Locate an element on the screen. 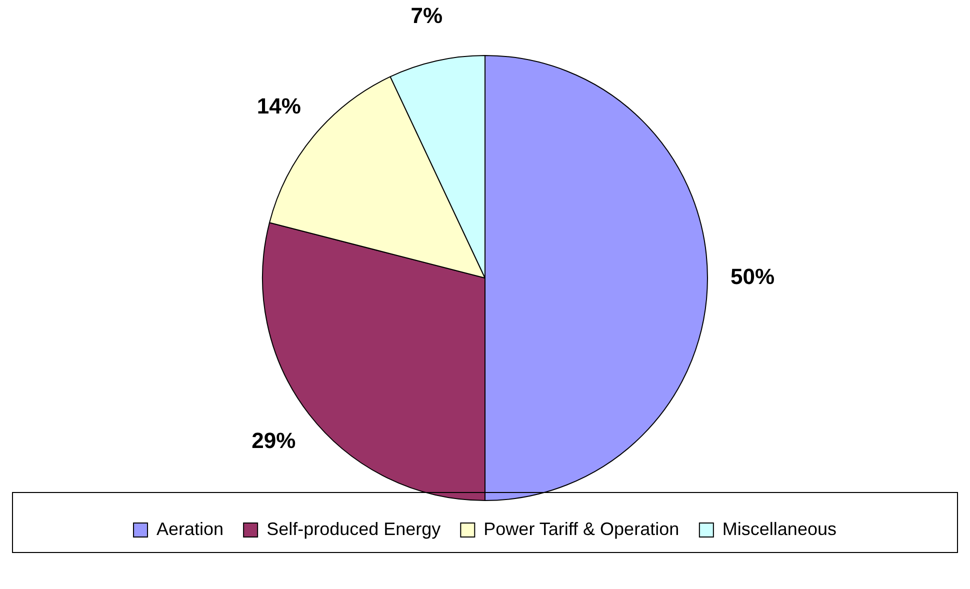 The height and width of the screenshot is (589, 970). legend-label: Power Tariff & Operation is located at coordinates (582, 528).